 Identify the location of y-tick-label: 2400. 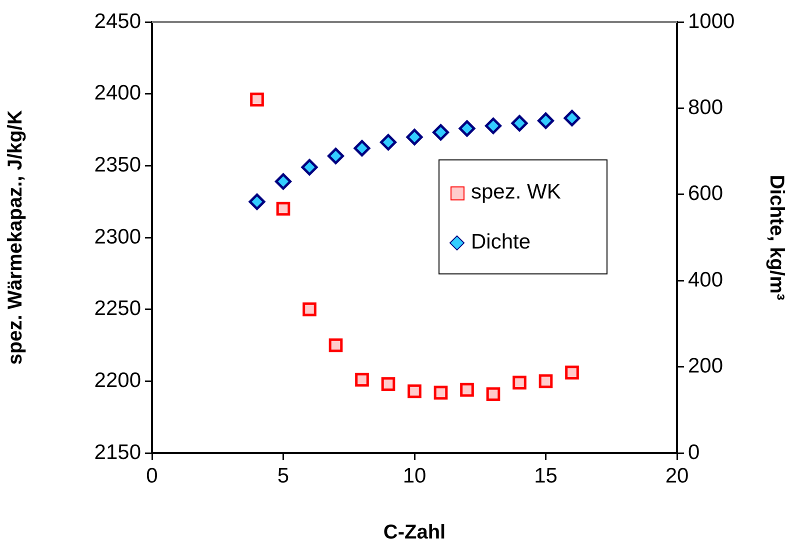
(117, 93).